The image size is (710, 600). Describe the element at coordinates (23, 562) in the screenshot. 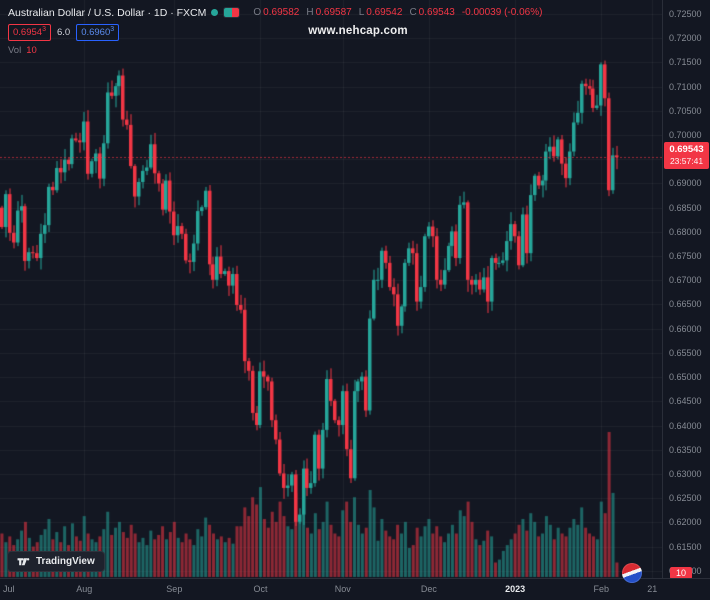

I see `tradingview-icon` at that location.